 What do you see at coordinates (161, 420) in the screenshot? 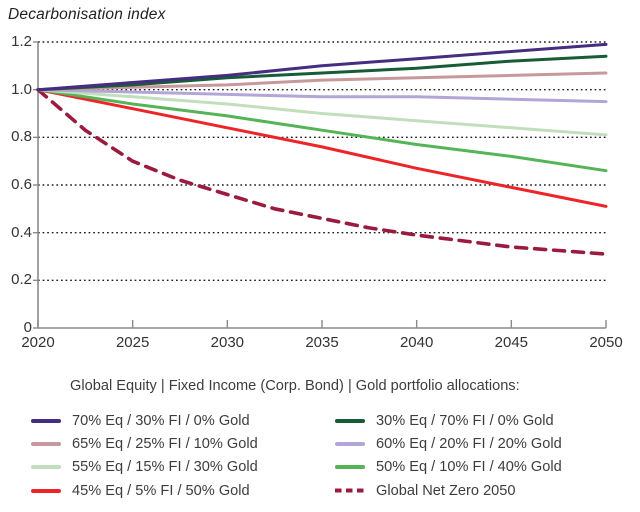
I see `legend-item-label: 70% Eq / 30% FI / 0% Gold` at bounding box center [161, 420].